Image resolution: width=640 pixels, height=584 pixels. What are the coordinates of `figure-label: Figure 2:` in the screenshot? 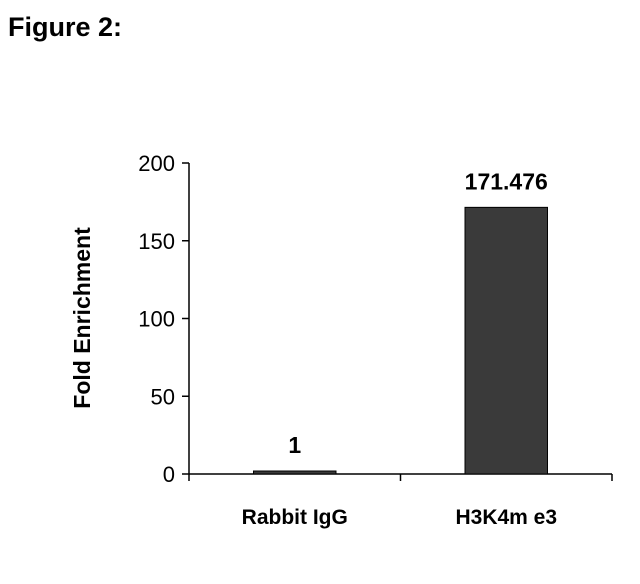 It's located at (65, 27).